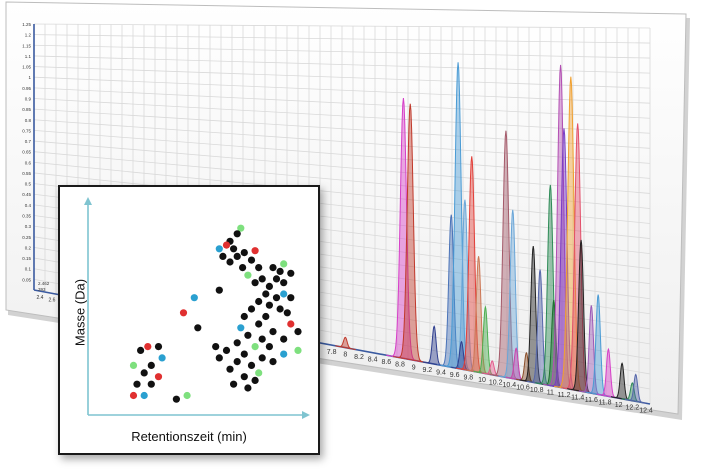  I want to click on scatter-y-axis-label: Masse (Da), so click(80, 312).